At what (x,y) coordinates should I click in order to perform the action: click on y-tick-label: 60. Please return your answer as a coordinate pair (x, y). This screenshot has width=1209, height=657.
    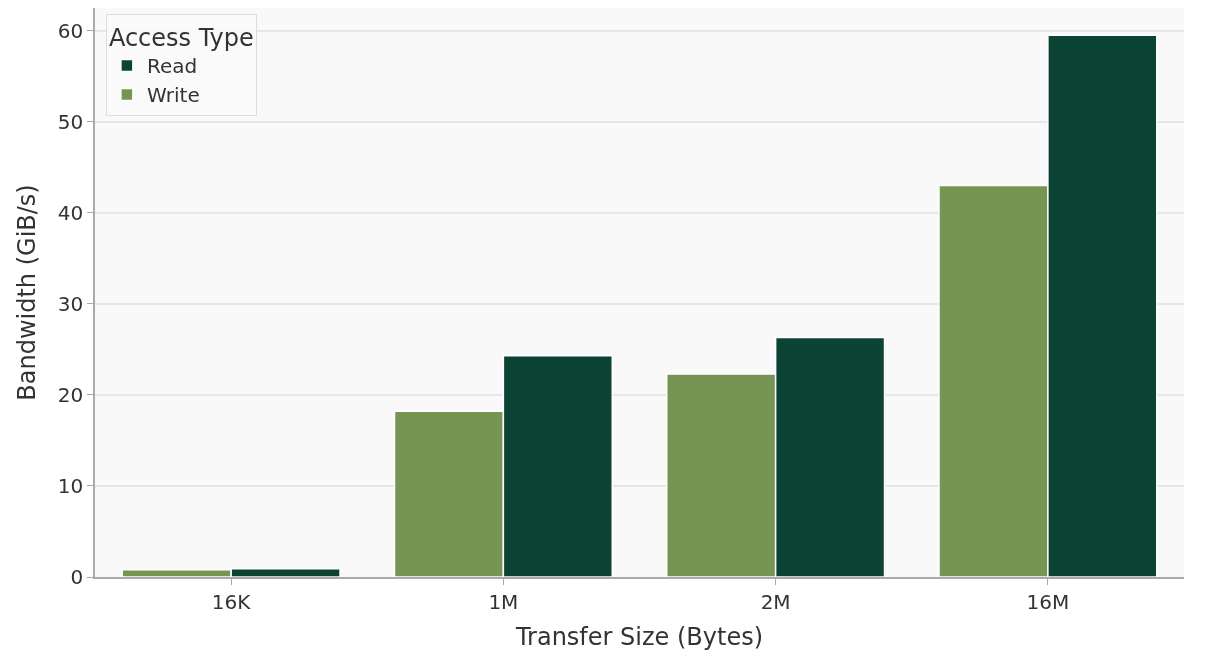
    Looking at the image, I should click on (70, 30).